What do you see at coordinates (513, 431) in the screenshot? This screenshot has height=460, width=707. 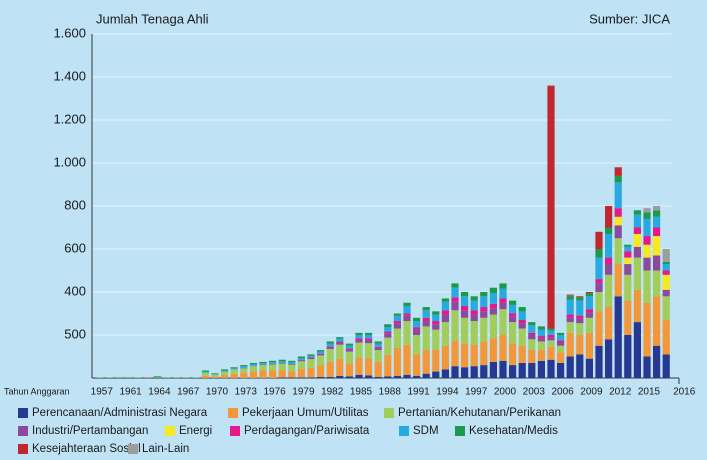 I see `legend-label: Kesehatan/Medis` at bounding box center [513, 431].